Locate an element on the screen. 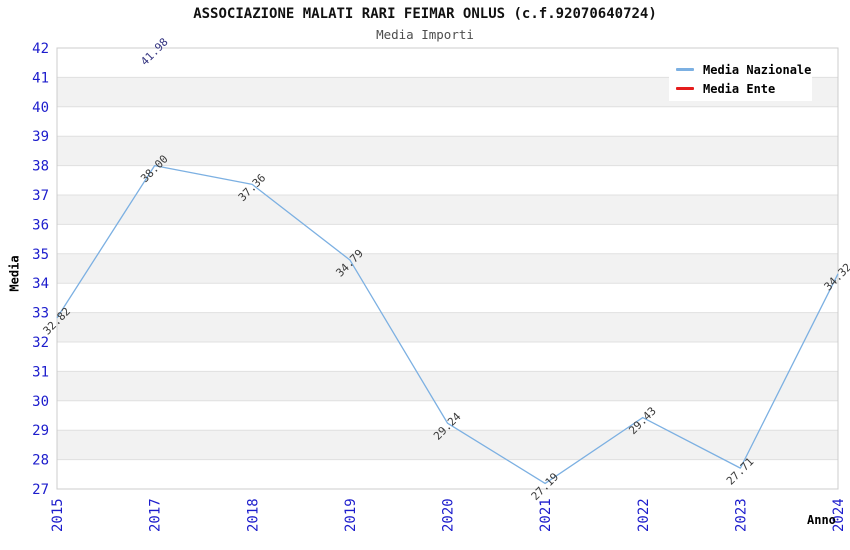 The image size is (850, 550). y-tick-label: 35 is located at coordinates (40, 255).